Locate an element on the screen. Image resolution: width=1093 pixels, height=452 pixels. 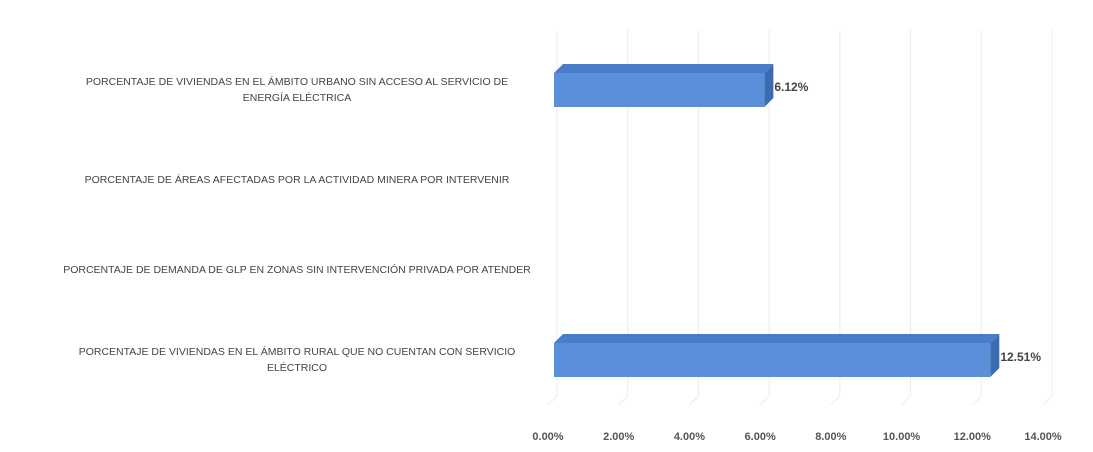
x-tick-label: 14.00% is located at coordinates (1043, 437).